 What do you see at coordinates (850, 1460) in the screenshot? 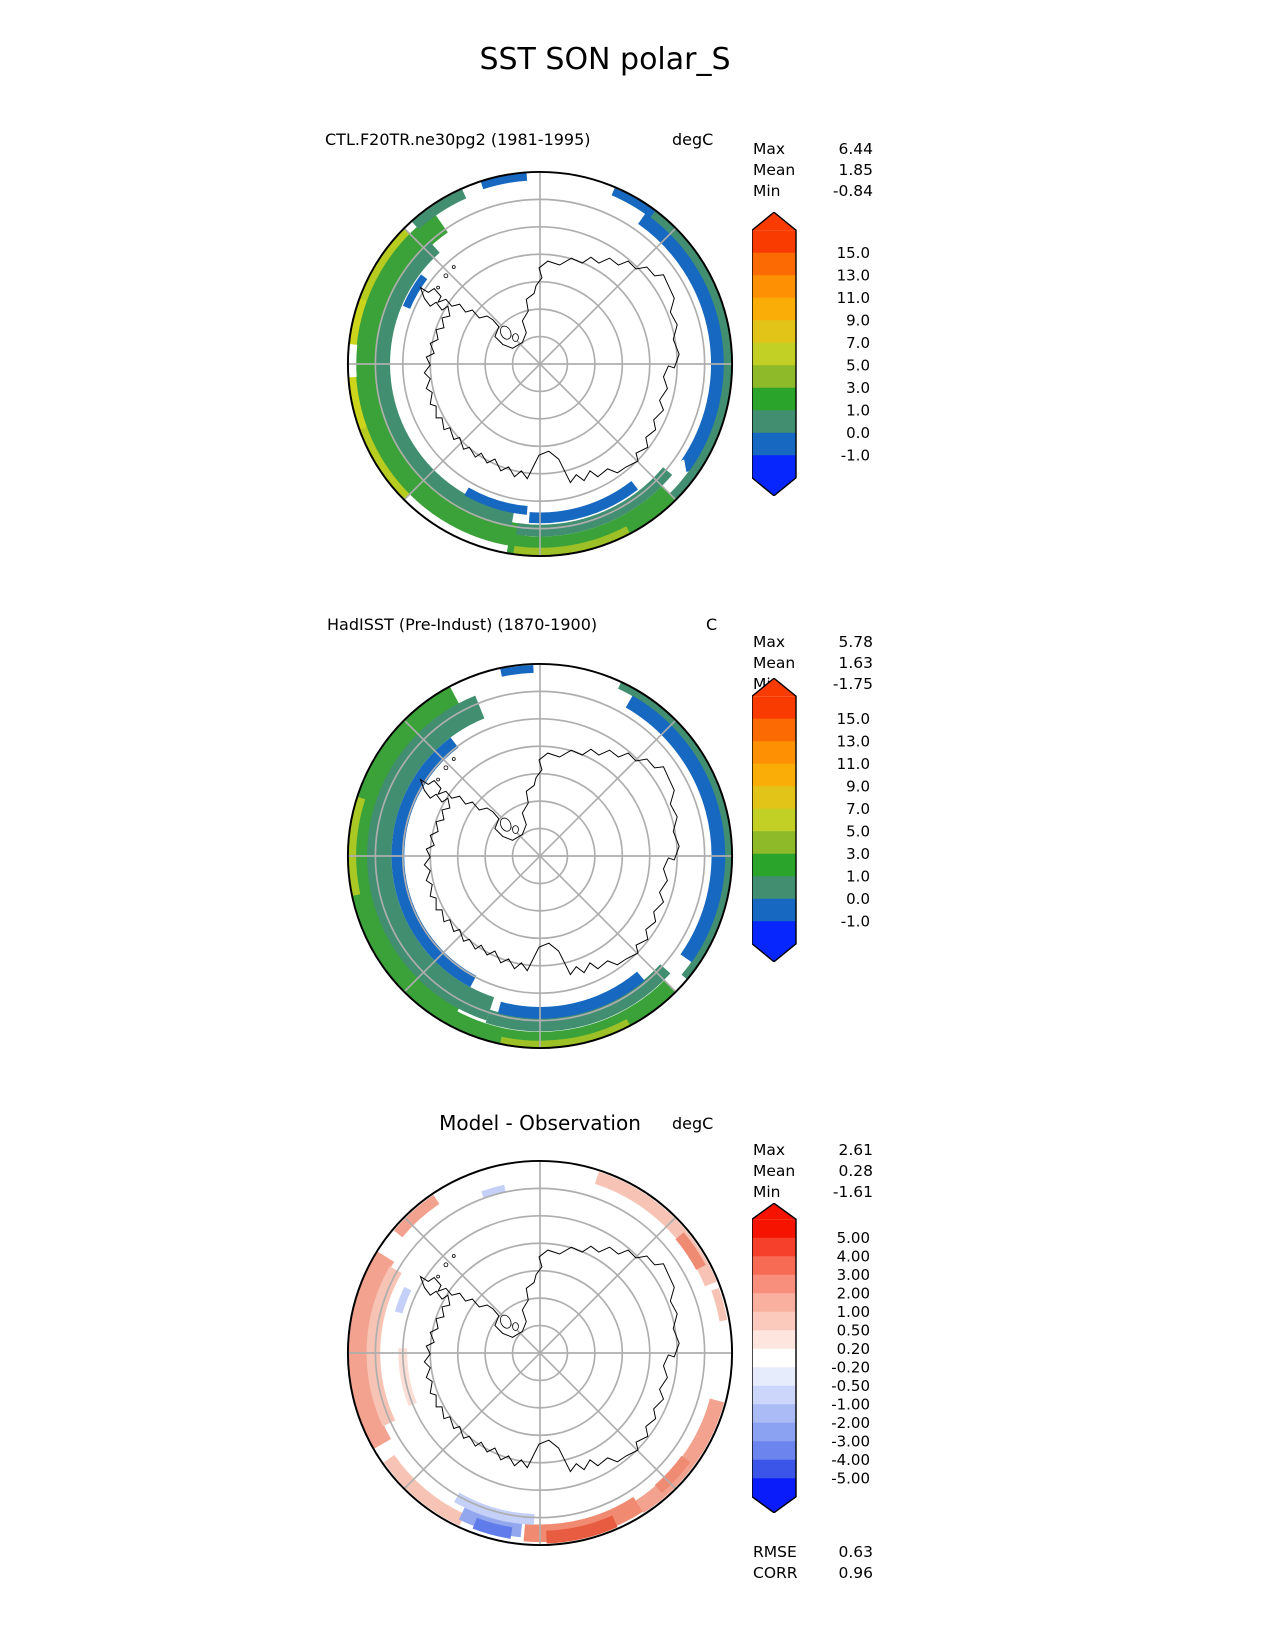
I see `svg-text: -4.00` at bounding box center [850, 1460].